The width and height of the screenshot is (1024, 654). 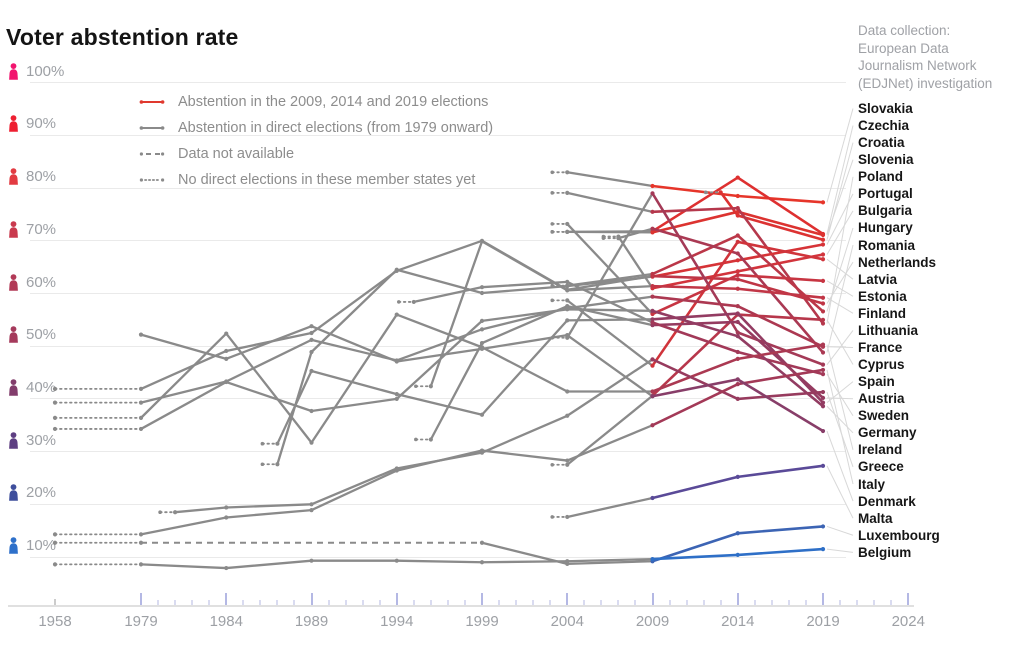 I want to click on series-dot-ireland-1989, so click(x=311, y=442).